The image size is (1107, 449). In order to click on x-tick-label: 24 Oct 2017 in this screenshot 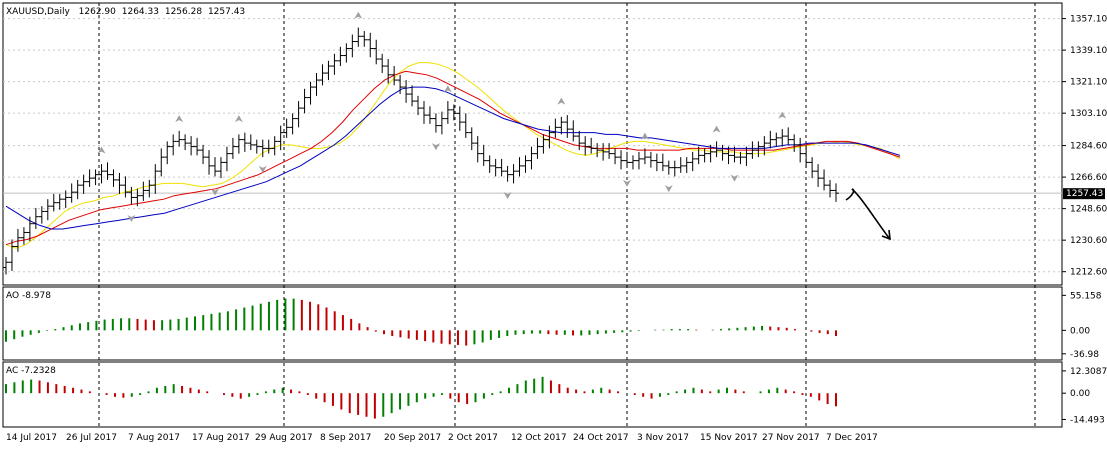, I will do `click(601, 438)`.